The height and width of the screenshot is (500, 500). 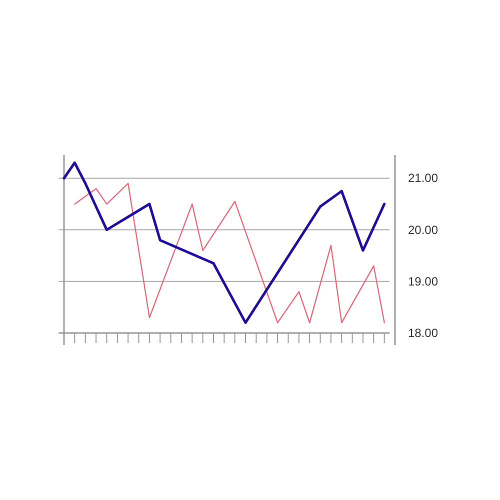 What do you see at coordinates (423, 229) in the screenshot?
I see `y-tick-label: 20.00` at bounding box center [423, 229].